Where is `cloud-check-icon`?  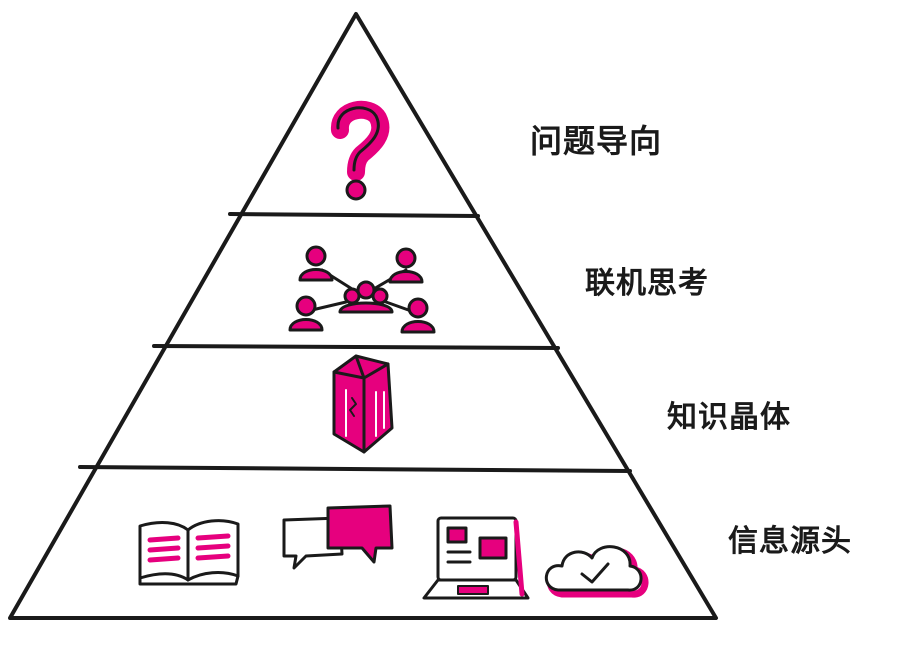
cloud-check-icon is located at coordinates (597, 571).